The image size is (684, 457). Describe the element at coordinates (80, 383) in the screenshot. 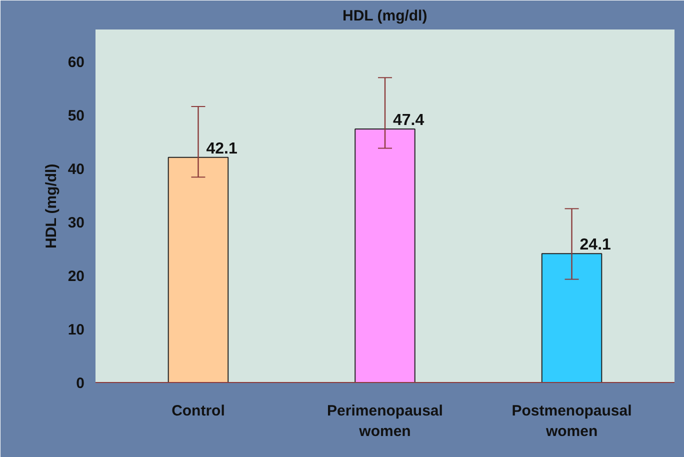

I see `y-tick-label: 0` at that location.